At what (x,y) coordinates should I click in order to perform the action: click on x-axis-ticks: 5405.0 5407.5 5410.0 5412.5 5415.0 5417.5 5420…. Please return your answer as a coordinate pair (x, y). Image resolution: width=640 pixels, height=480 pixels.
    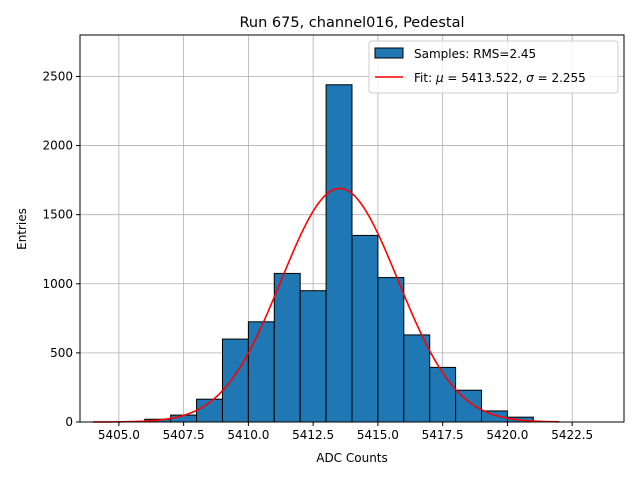
    Looking at the image, I should click on (345, 432).